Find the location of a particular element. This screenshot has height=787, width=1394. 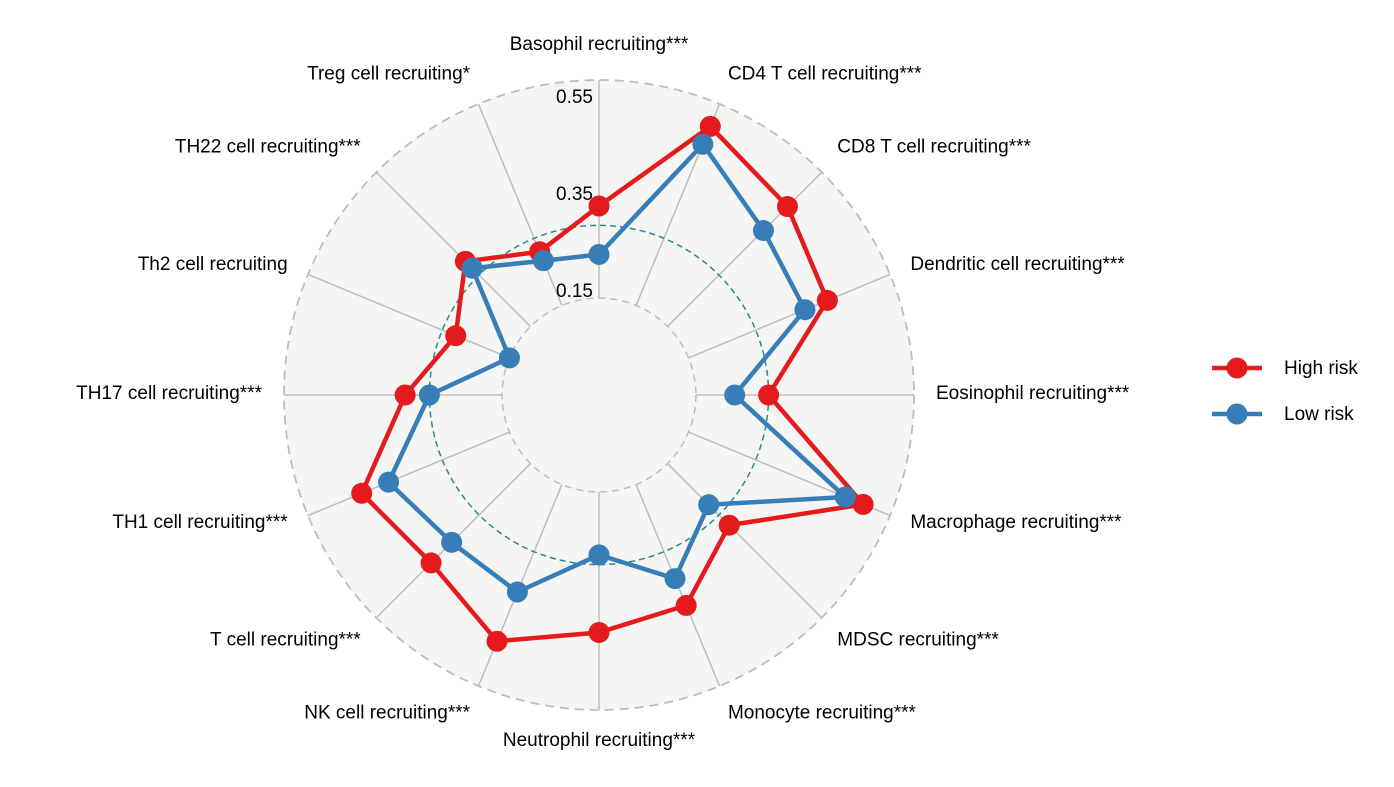

category-label: CD4 T cell recruiting*** is located at coordinates (825, 74).